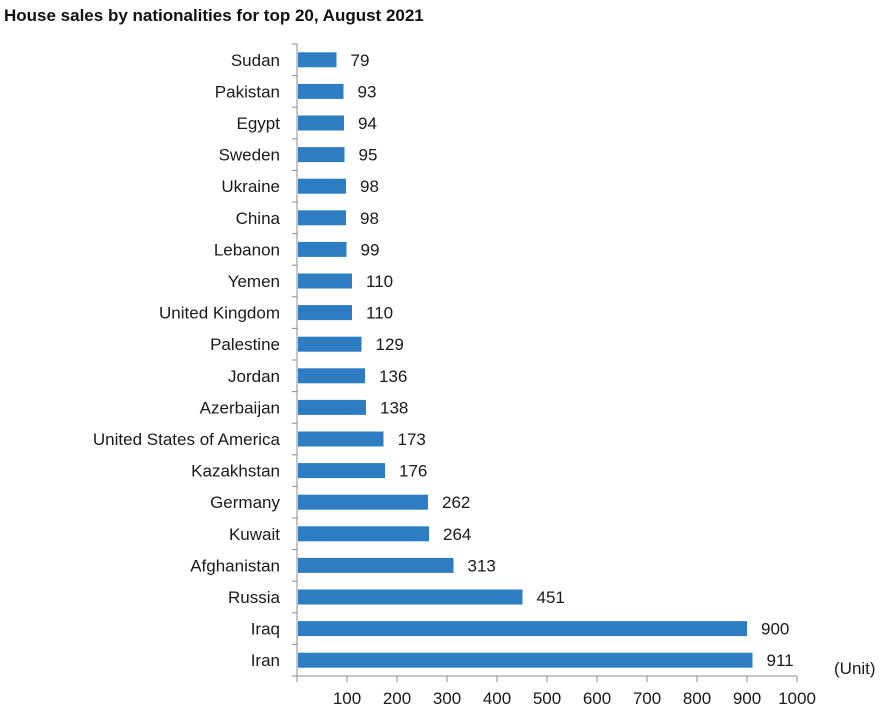  I want to click on category-label: Lebanon, so click(247, 249).